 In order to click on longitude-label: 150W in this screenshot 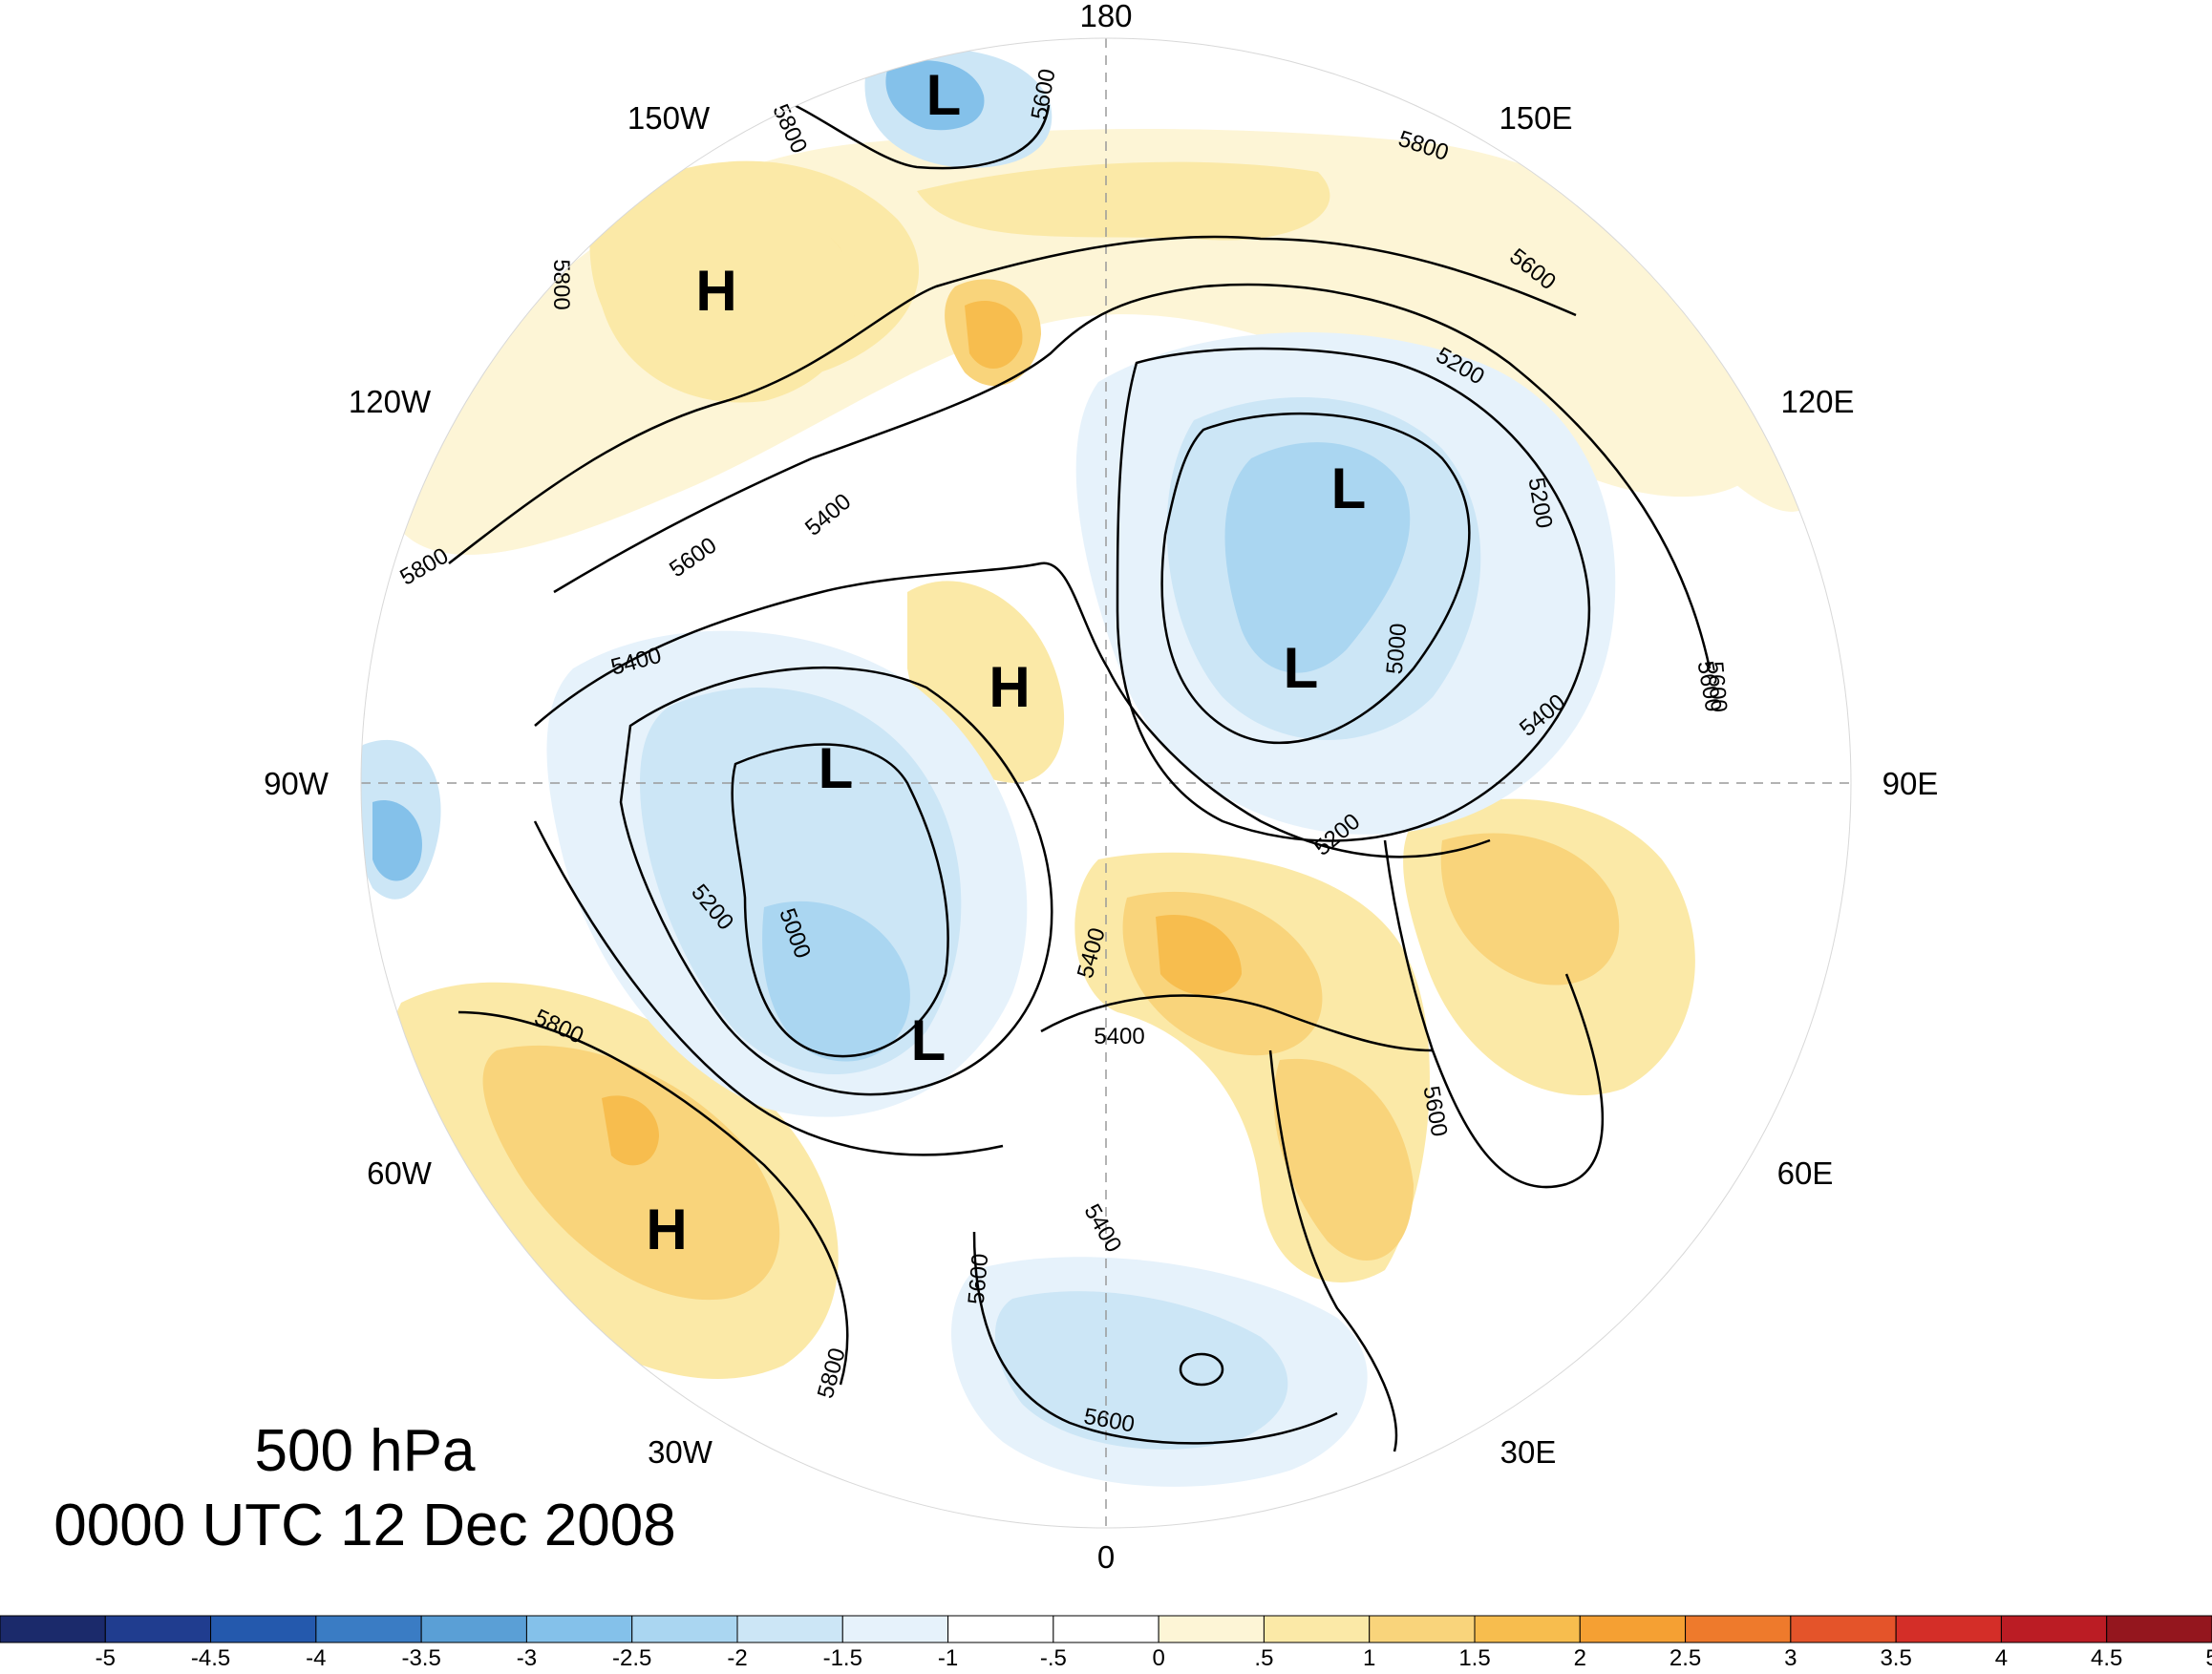, I will do `click(669, 118)`.